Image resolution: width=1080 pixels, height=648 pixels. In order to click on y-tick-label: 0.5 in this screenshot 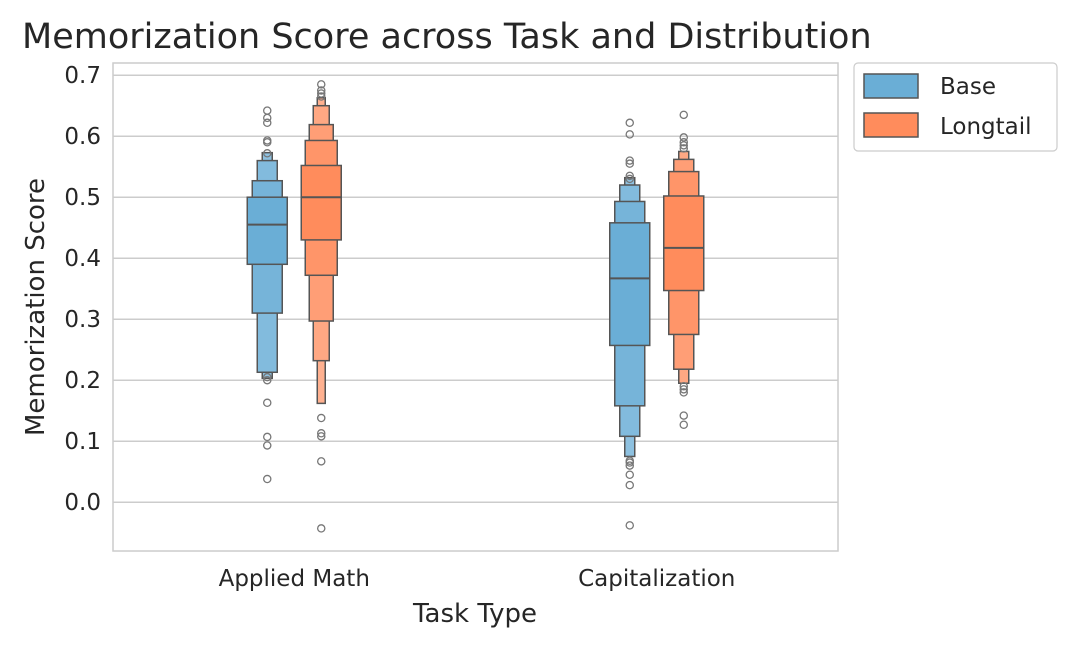, I will do `click(82, 198)`.